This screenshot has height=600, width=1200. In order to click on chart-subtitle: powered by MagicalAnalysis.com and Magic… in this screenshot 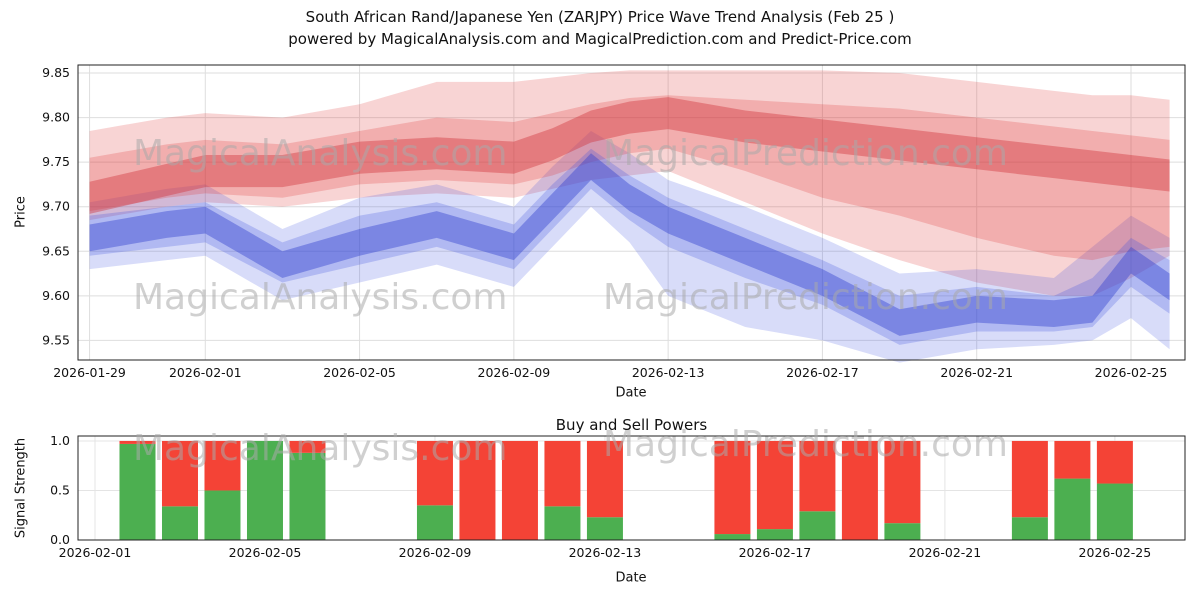, I will do `click(600, 39)`.